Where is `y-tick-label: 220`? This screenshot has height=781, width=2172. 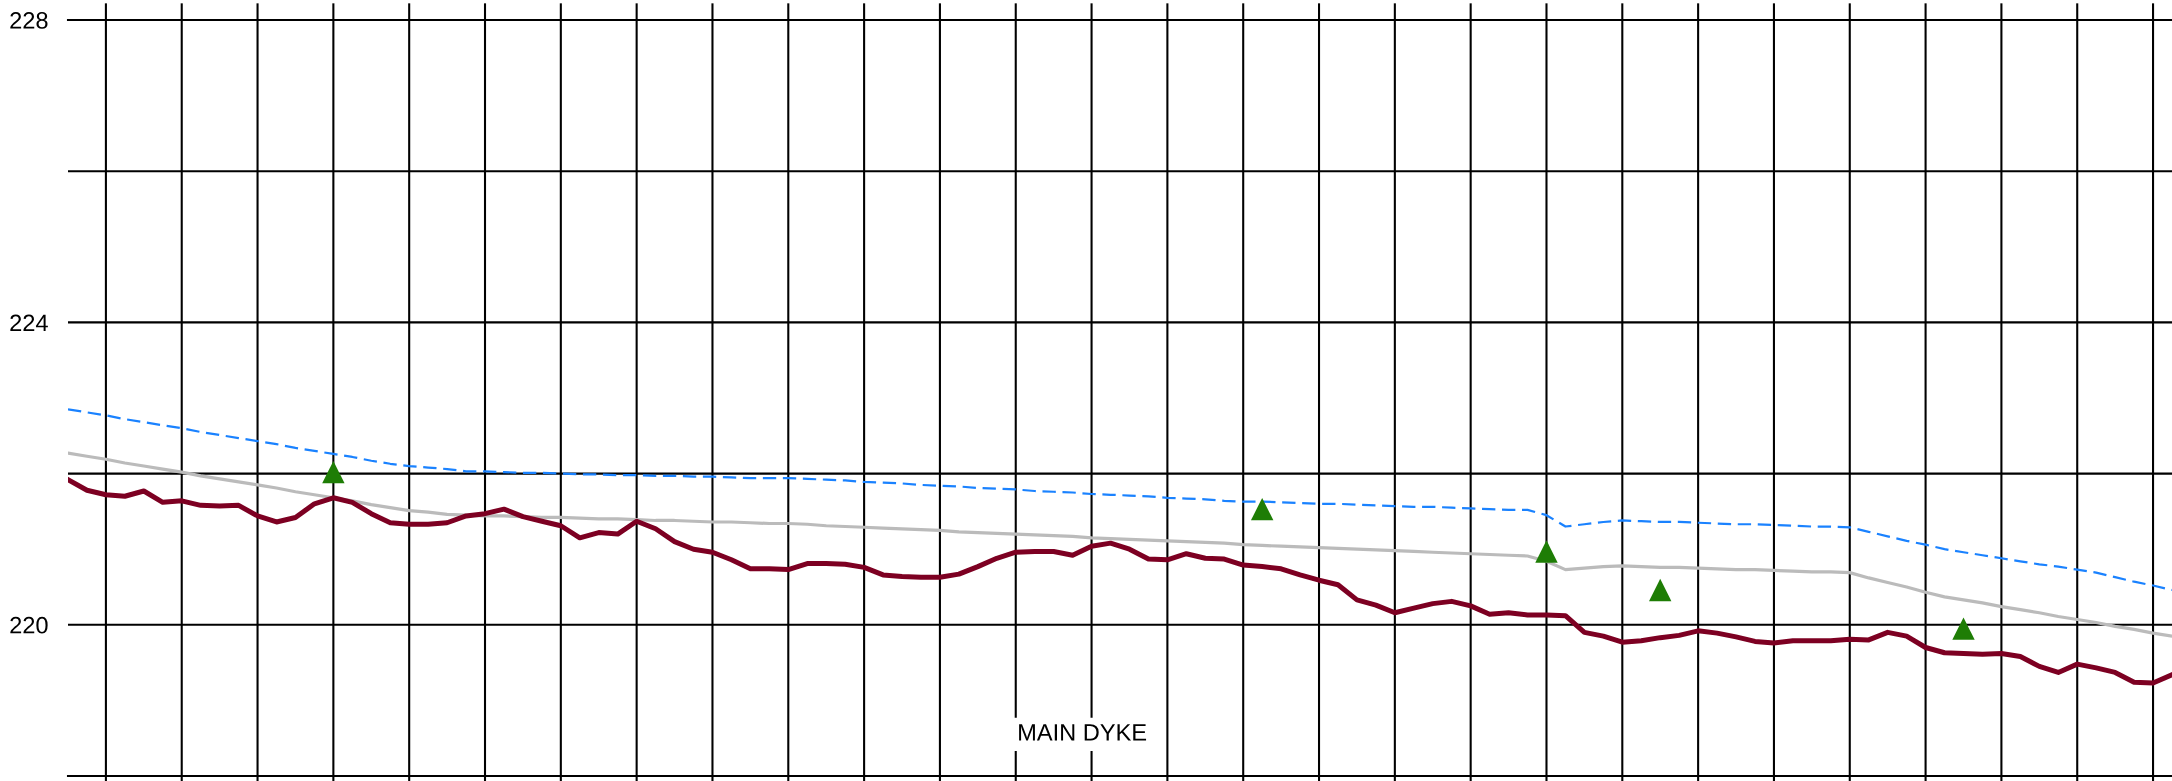 y-tick-label: 220 is located at coordinates (29, 625).